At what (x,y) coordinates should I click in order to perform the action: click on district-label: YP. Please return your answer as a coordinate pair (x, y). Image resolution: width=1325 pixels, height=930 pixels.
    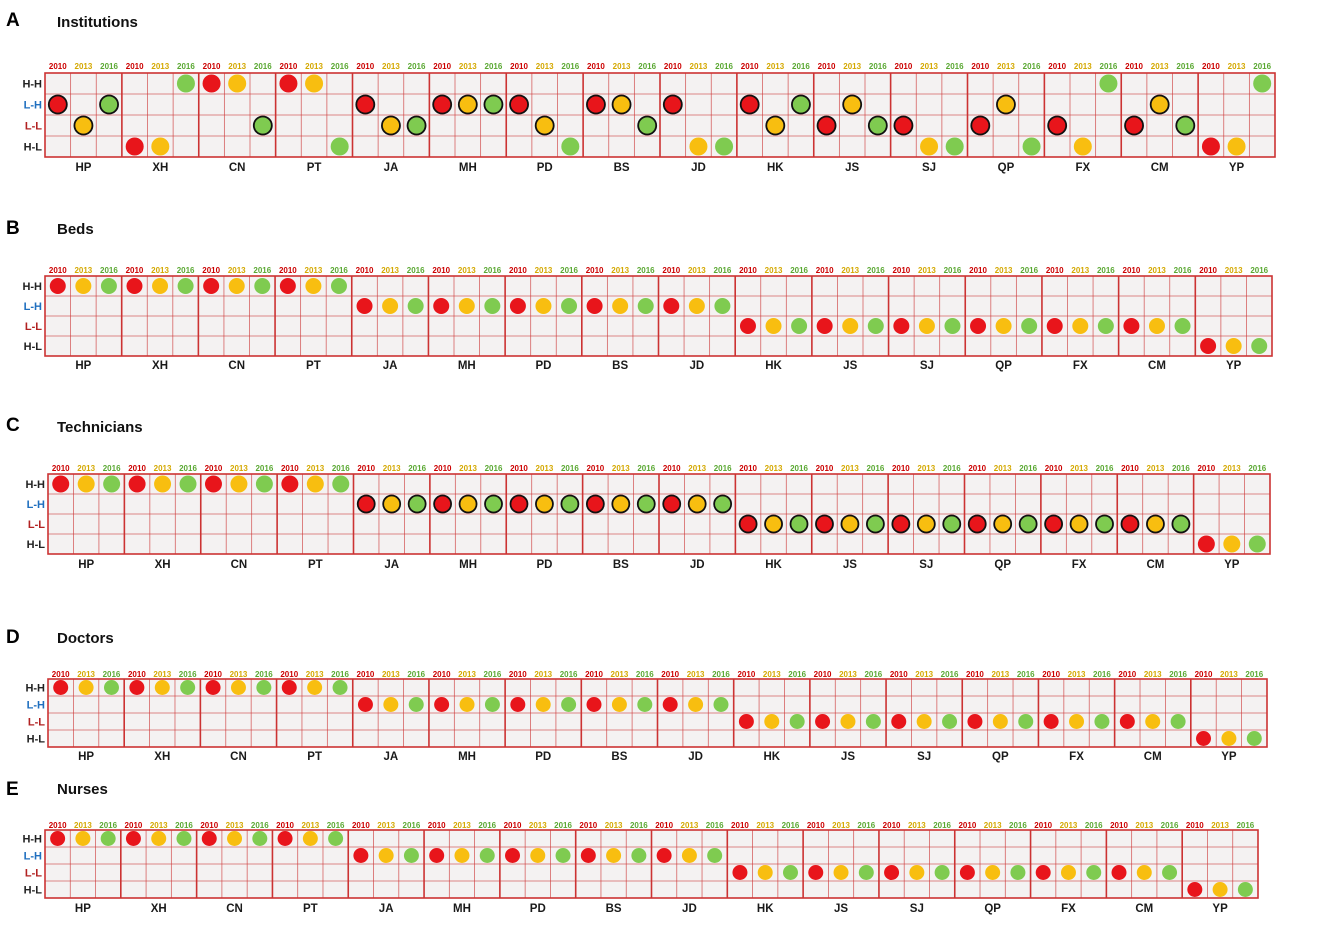
    Looking at the image, I should click on (1229, 757).